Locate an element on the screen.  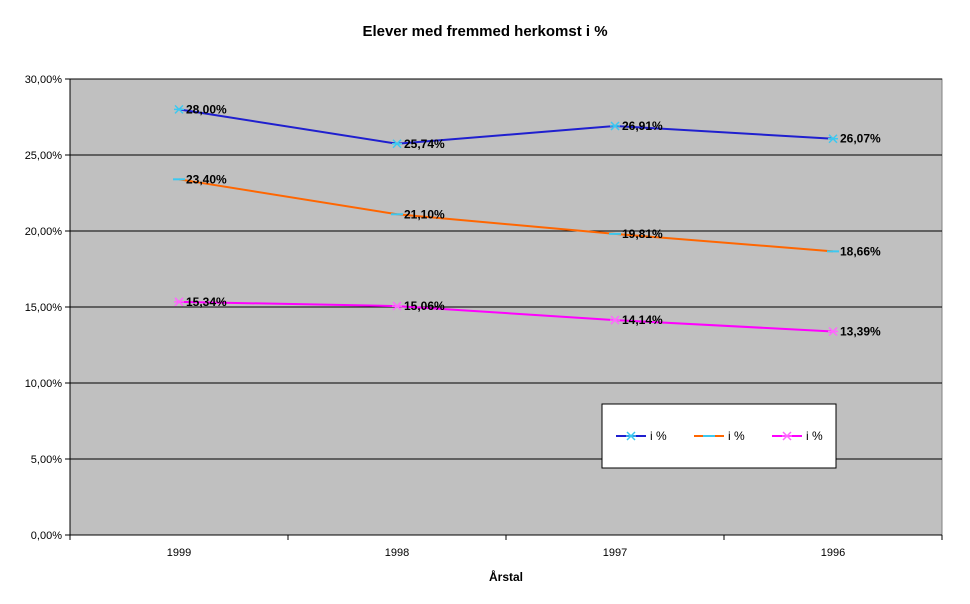
data-label: 13,39% is located at coordinates (860, 331).